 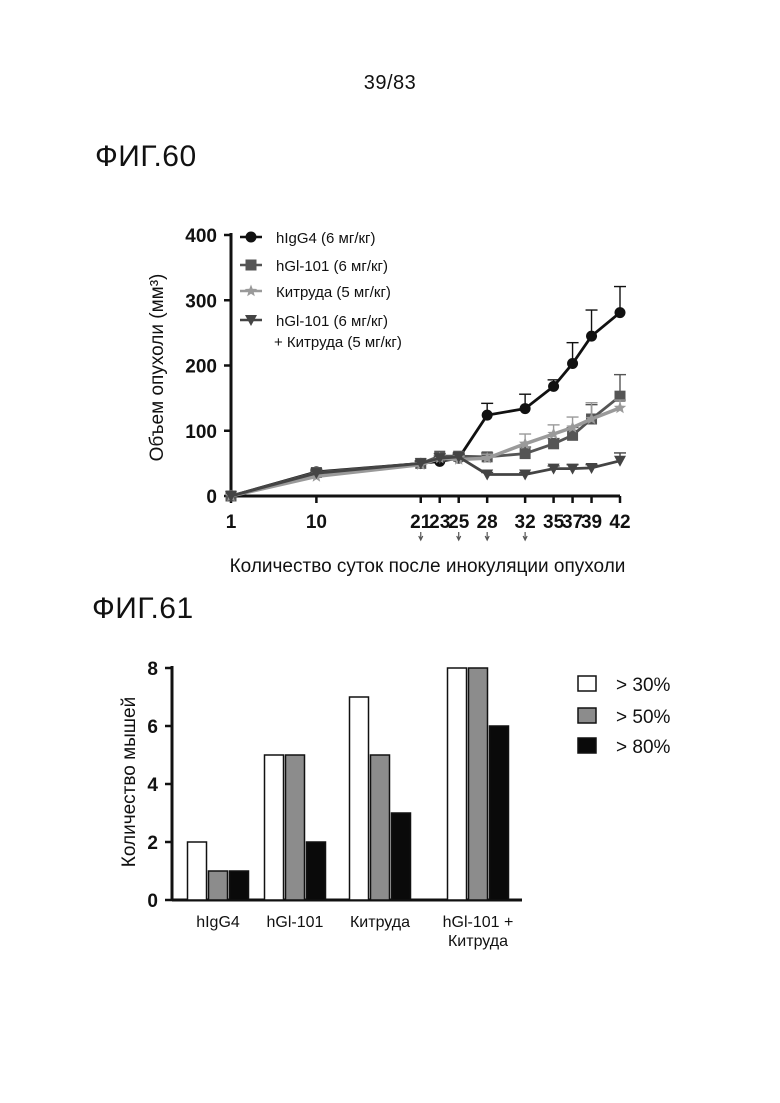 What do you see at coordinates (643, 685) in the screenshot?
I see `legend-label: > 30%` at bounding box center [643, 685].